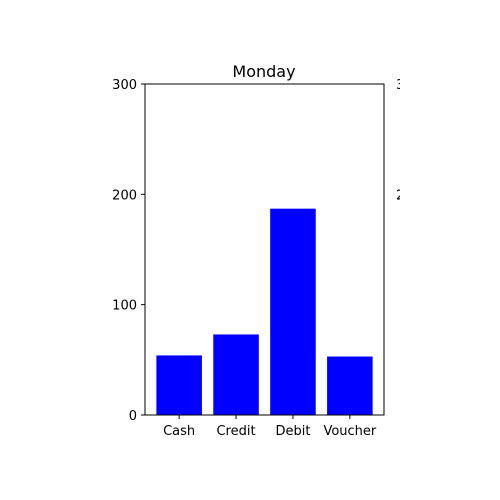  I want to click on bar-voucher, so click(350, 385).